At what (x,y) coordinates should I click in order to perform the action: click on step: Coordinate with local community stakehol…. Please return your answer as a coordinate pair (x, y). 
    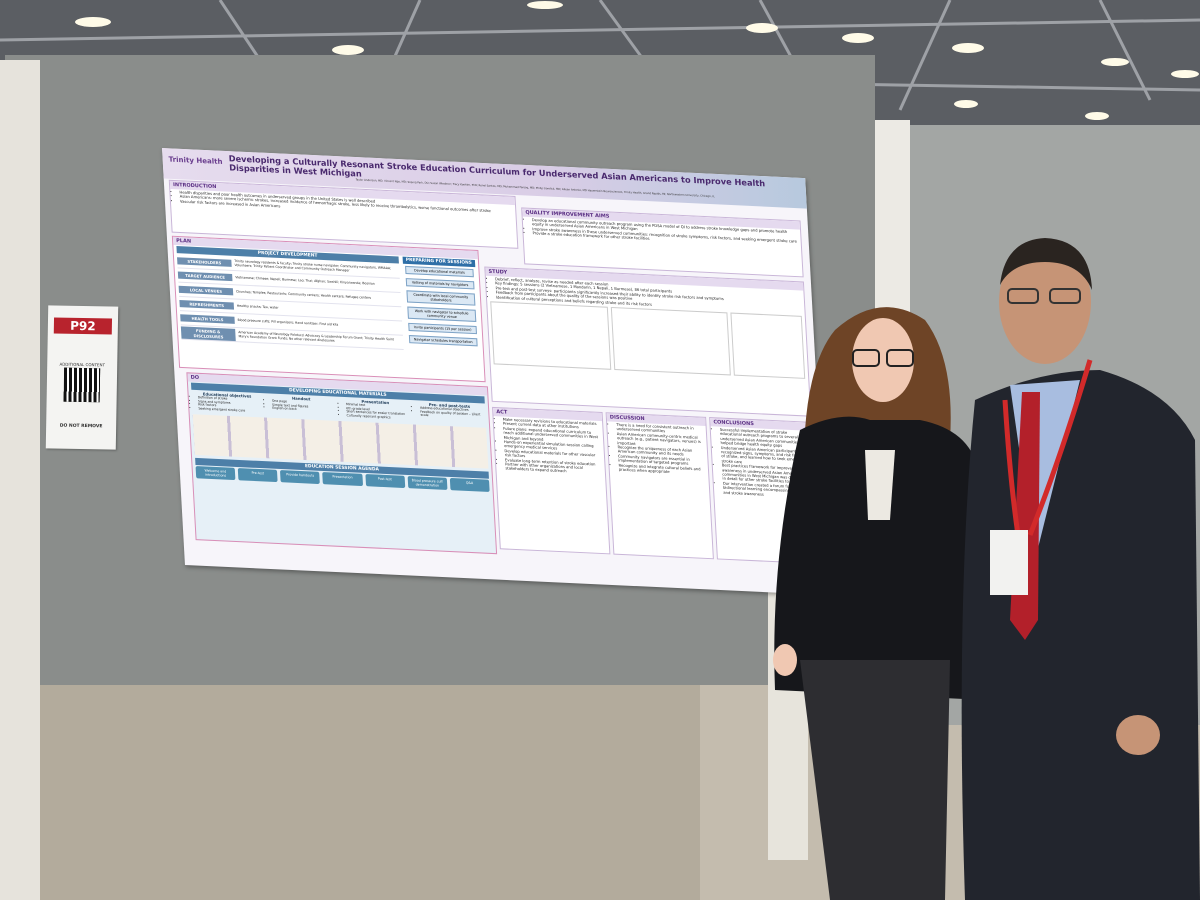
    Looking at the image, I should click on (441, 298).